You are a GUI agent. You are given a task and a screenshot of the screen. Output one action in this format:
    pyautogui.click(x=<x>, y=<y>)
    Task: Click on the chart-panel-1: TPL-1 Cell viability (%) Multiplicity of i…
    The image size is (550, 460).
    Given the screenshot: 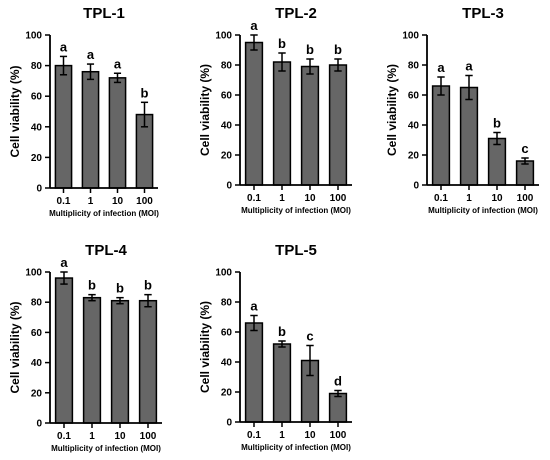 What is the action you would take?
    pyautogui.click(x=83, y=111)
    